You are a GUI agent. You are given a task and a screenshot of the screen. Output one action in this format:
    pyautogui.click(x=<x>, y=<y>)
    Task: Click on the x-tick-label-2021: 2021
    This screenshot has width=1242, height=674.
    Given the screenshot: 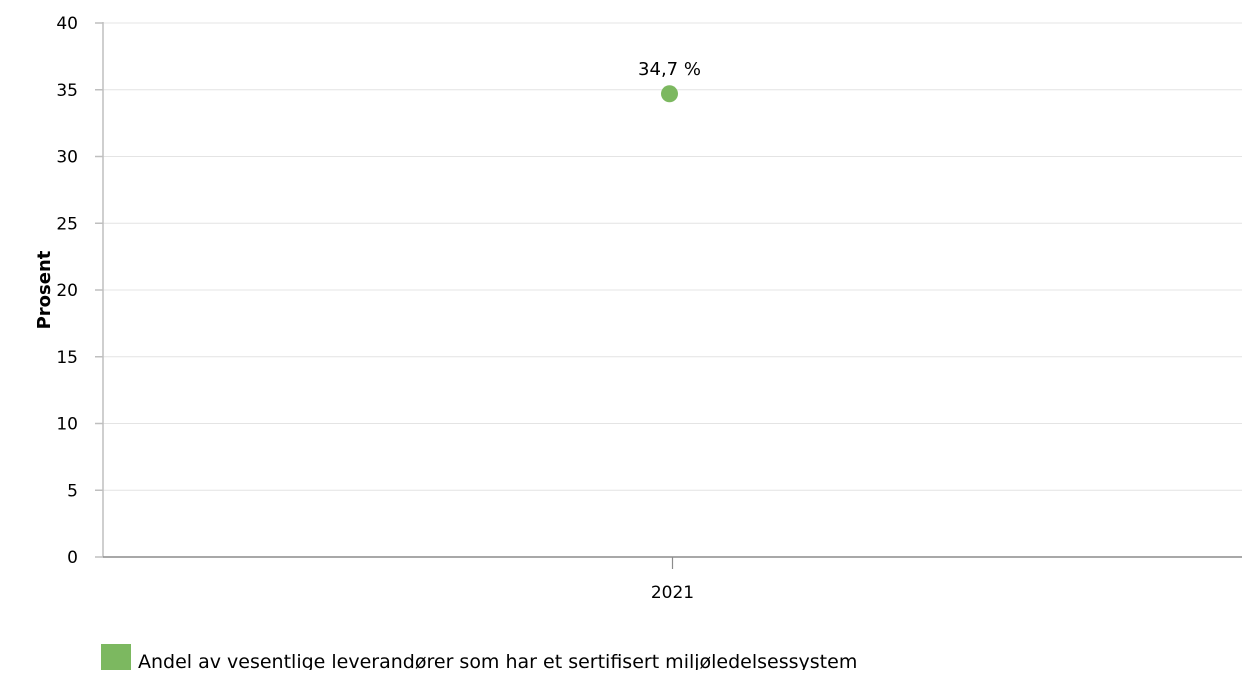 What is the action you would take?
    pyautogui.click(x=672, y=593)
    